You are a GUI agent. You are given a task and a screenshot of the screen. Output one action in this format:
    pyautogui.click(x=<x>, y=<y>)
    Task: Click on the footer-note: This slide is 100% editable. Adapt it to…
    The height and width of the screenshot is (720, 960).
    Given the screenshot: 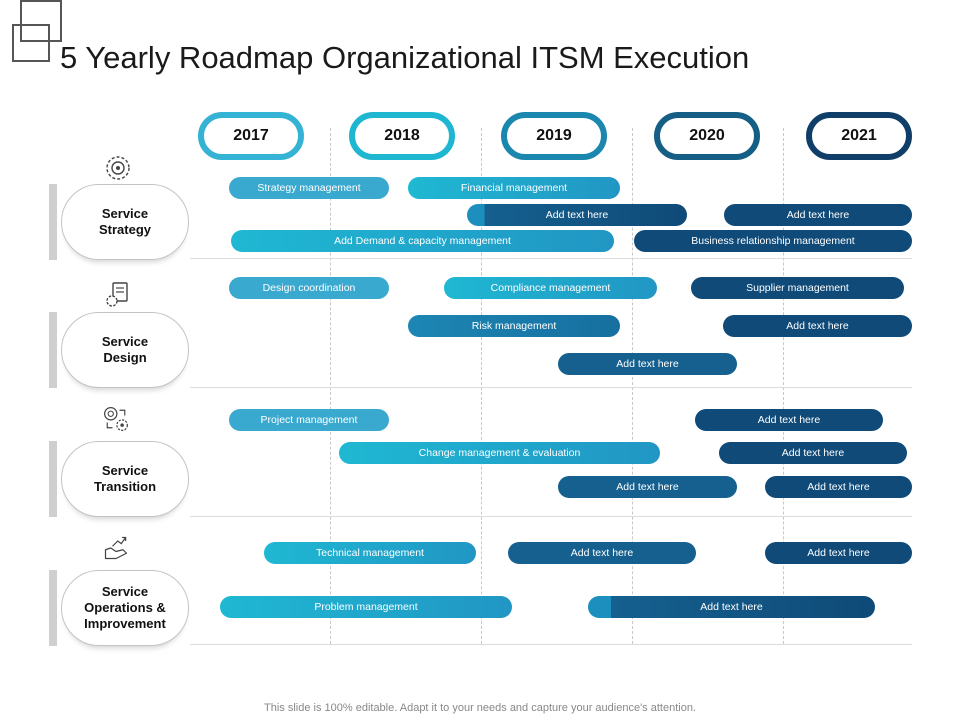 What is the action you would take?
    pyautogui.click(x=480, y=708)
    